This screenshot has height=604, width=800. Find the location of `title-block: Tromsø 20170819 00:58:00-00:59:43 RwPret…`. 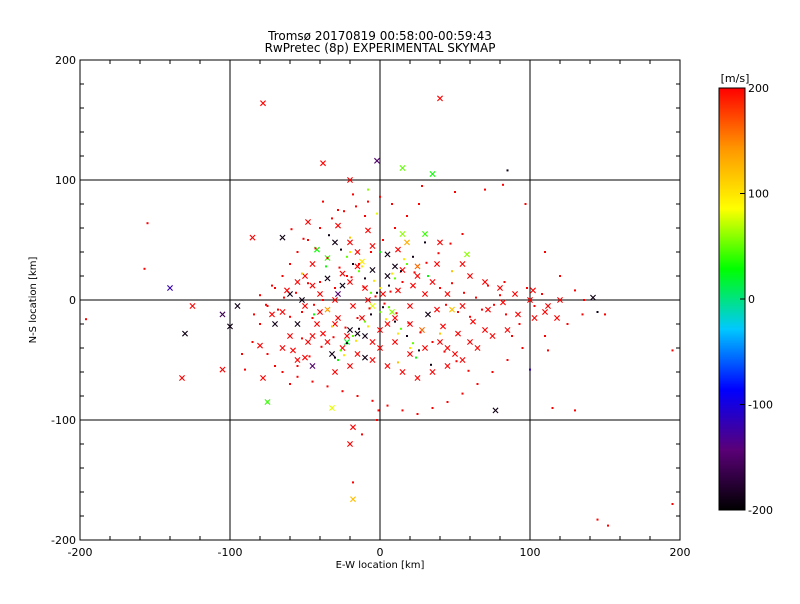

title-block: Tromsø 20170819 00:58:00-00:59:43 RwPret… is located at coordinates (380, 42).